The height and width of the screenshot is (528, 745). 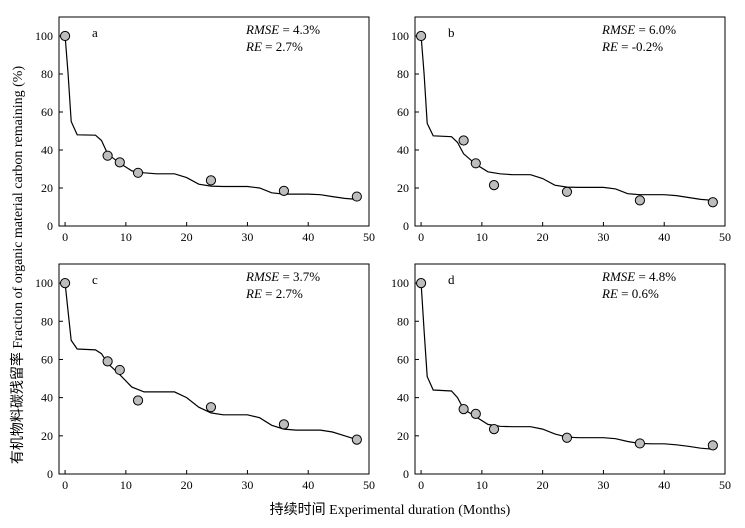 What do you see at coordinates (603, 237) in the screenshot?
I see `x-tick-label: 30` at bounding box center [603, 237].